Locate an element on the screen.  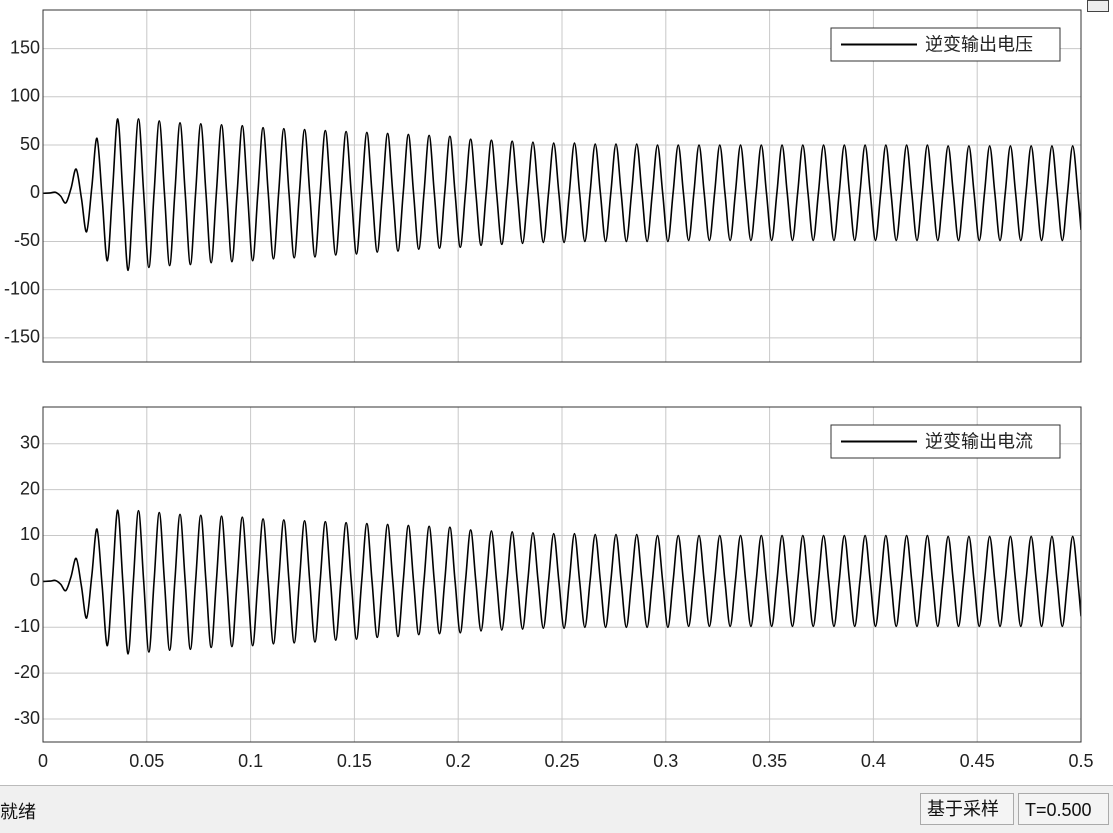
y-tick-label: 100 is located at coordinates (25, 96).